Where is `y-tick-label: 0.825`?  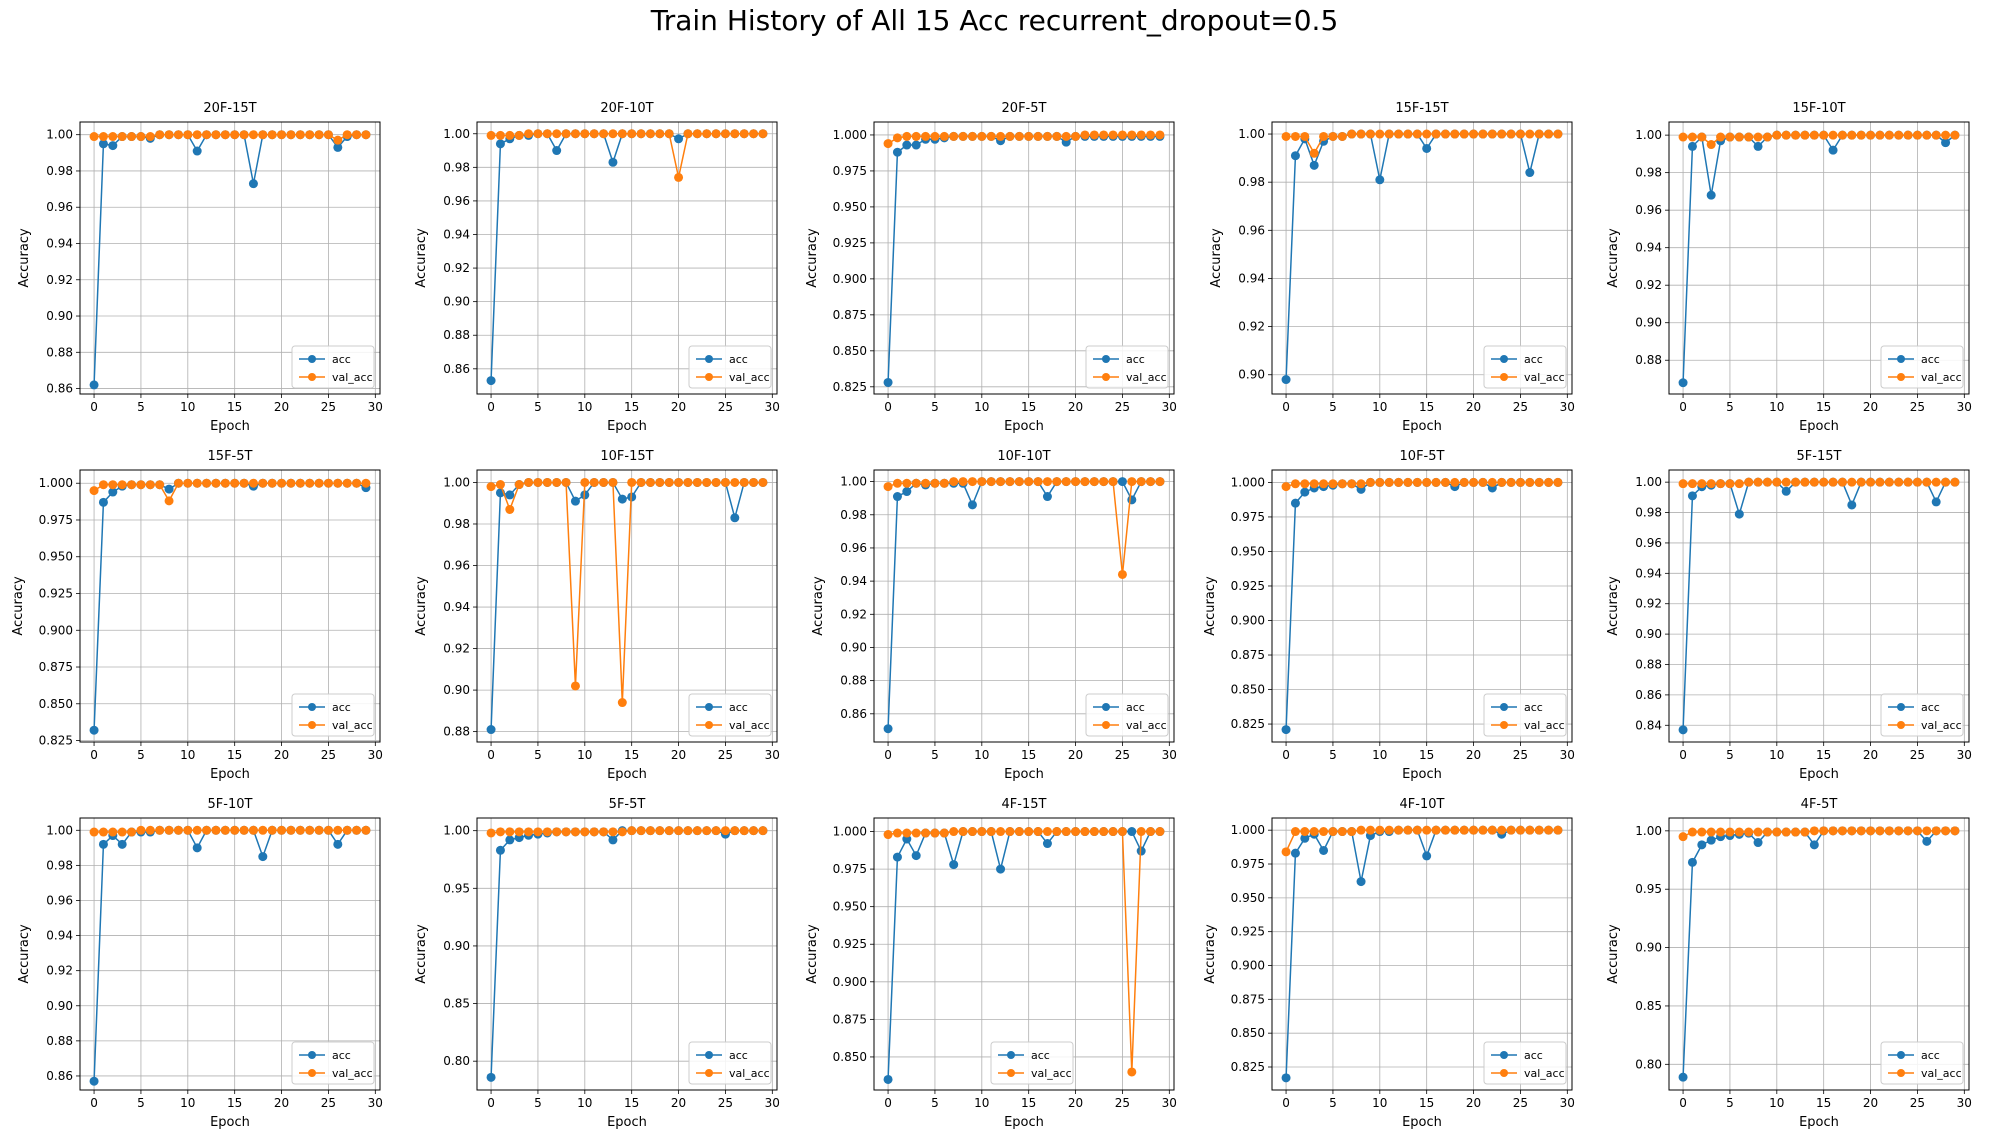
y-tick-label: 0.825 is located at coordinates (1248, 724).